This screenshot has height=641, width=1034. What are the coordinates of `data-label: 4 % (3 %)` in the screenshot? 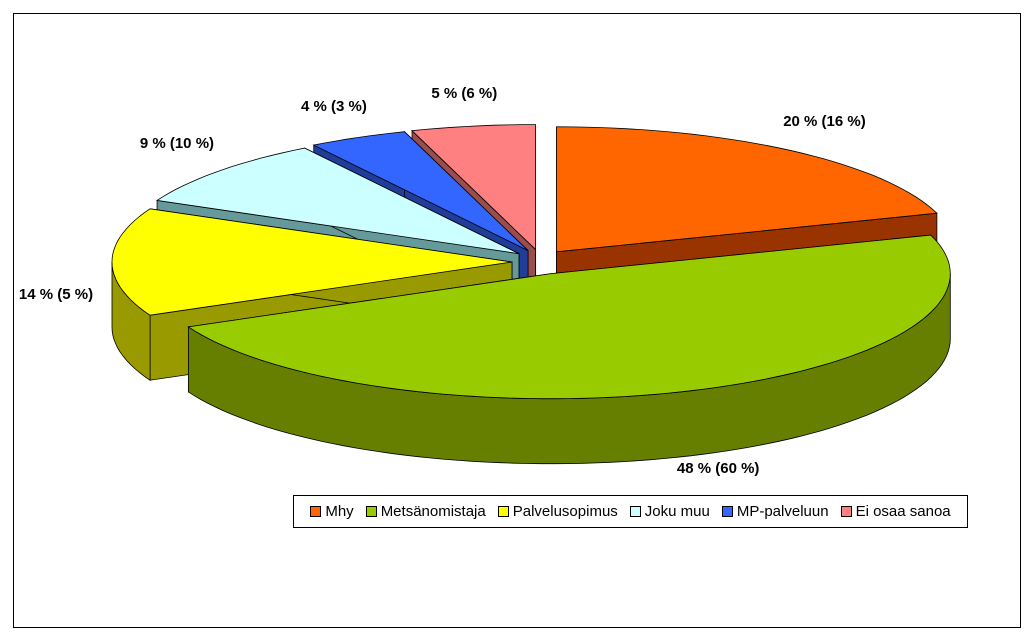 It's located at (333, 106).